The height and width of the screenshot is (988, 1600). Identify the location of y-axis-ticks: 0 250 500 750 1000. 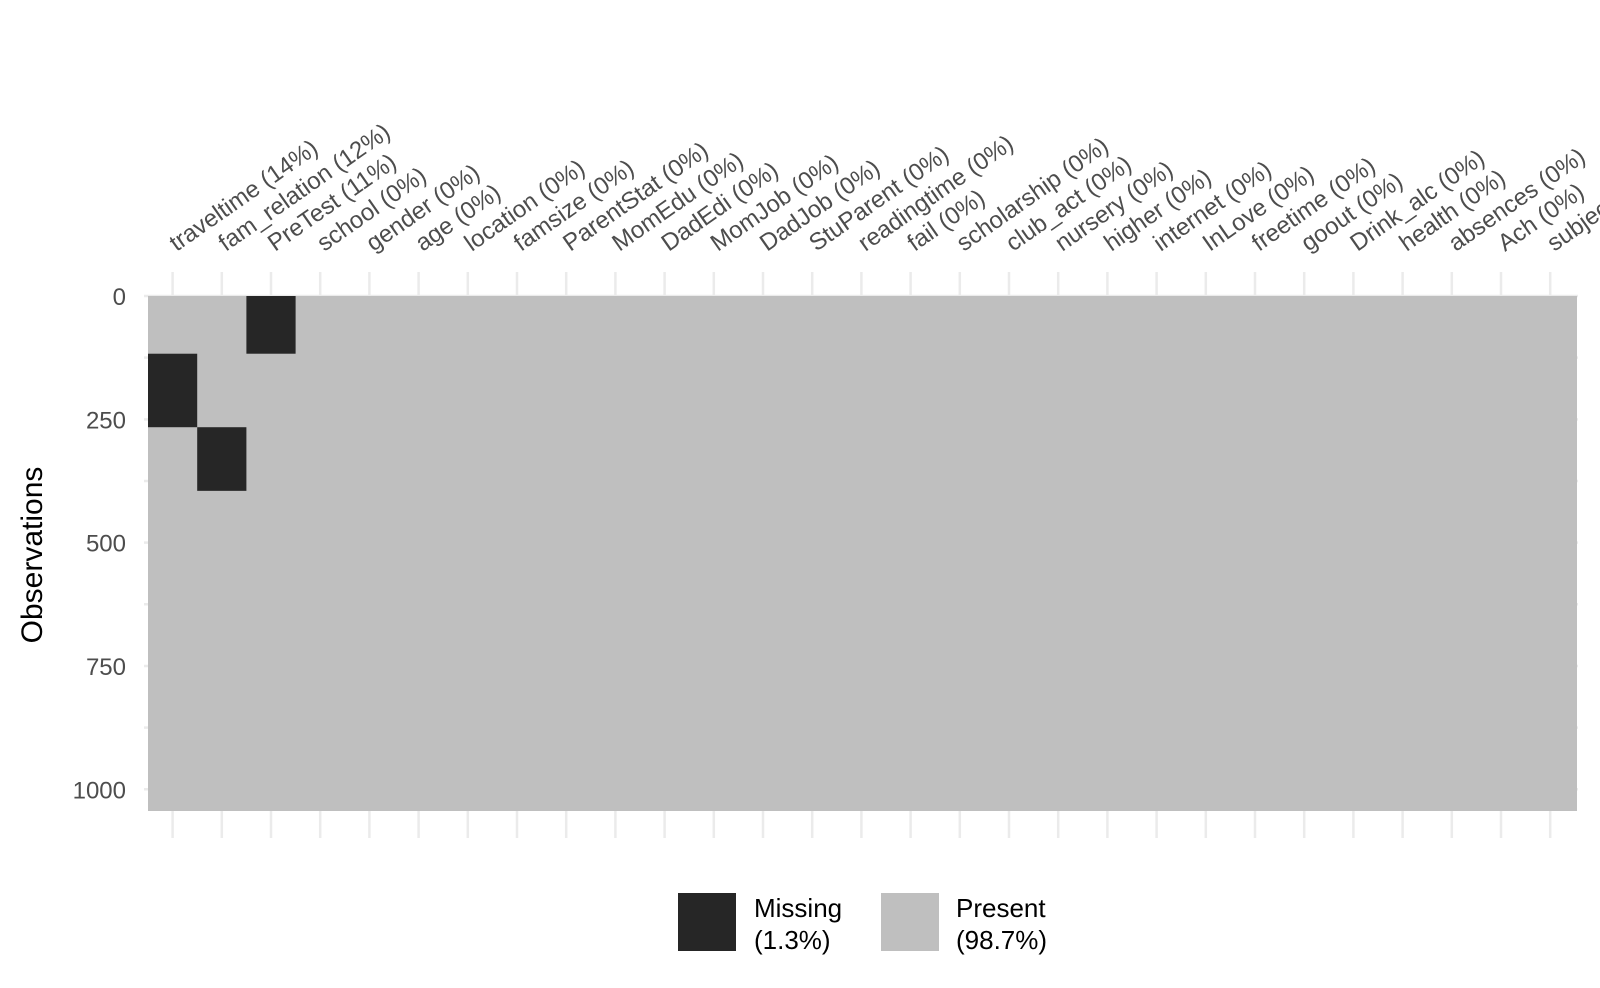
(99, 544).